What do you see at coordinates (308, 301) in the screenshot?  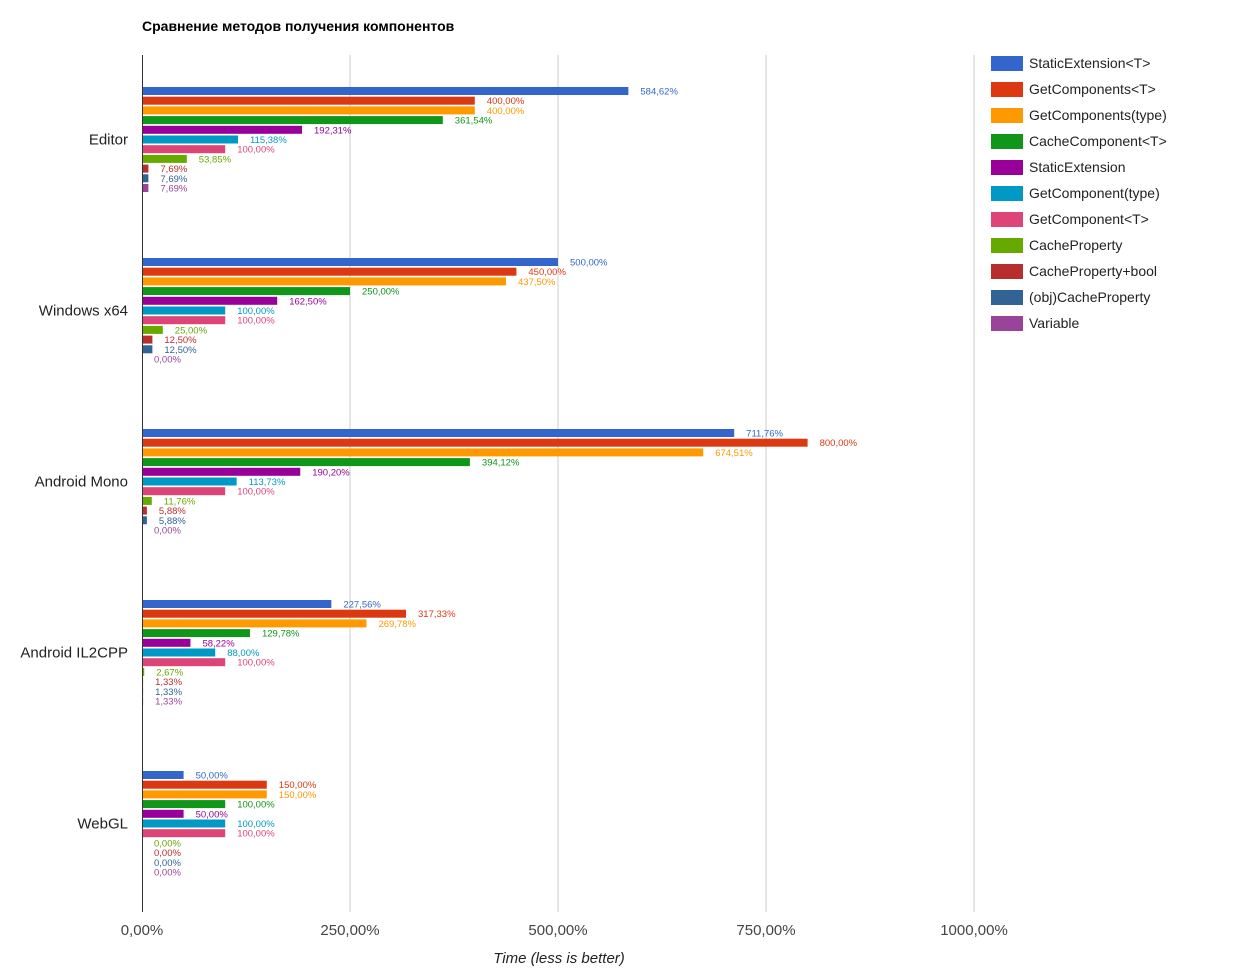 I see `data-label: 162,50%` at bounding box center [308, 301].